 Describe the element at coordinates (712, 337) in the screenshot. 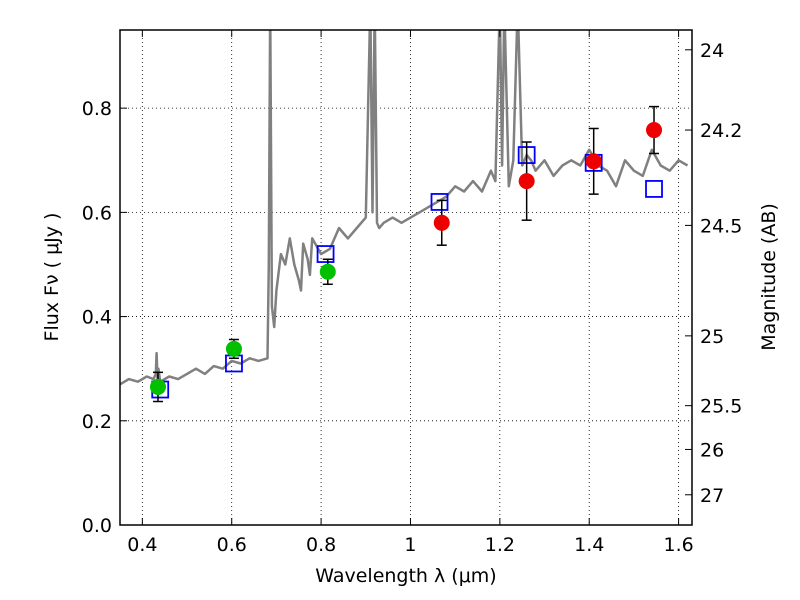

I see `y2-tick-label: 25` at that location.